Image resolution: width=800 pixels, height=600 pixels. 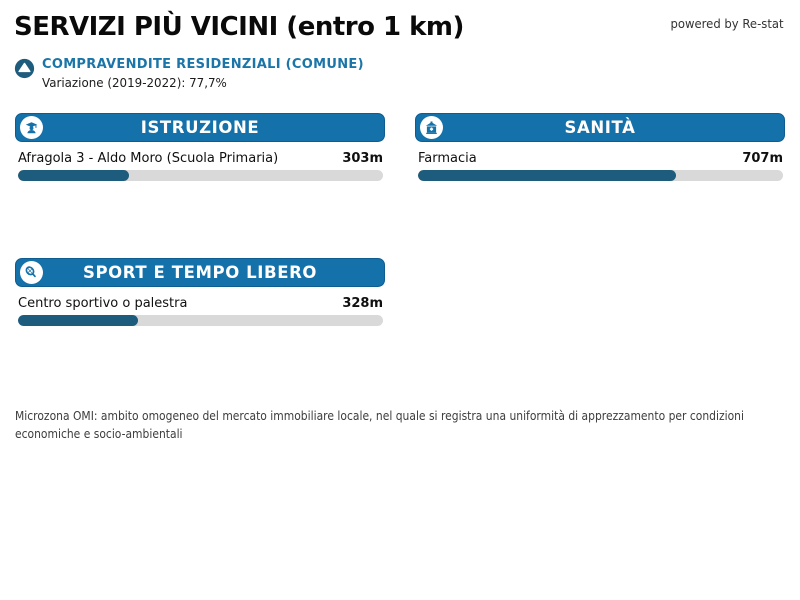 I want to click on card-title: SPORT E TEMPO LIBERO, so click(x=200, y=272).